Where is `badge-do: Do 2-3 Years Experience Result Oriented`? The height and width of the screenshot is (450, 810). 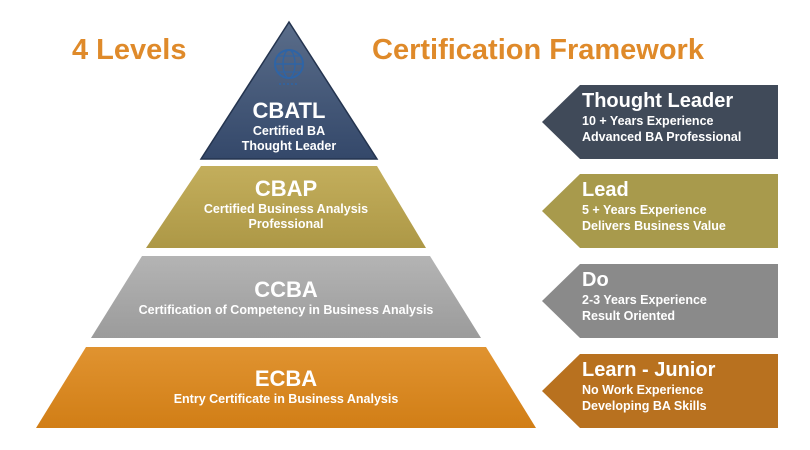
badge-do: Do 2-3 Years Experience Result Oriented is located at coordinates (660, 301).